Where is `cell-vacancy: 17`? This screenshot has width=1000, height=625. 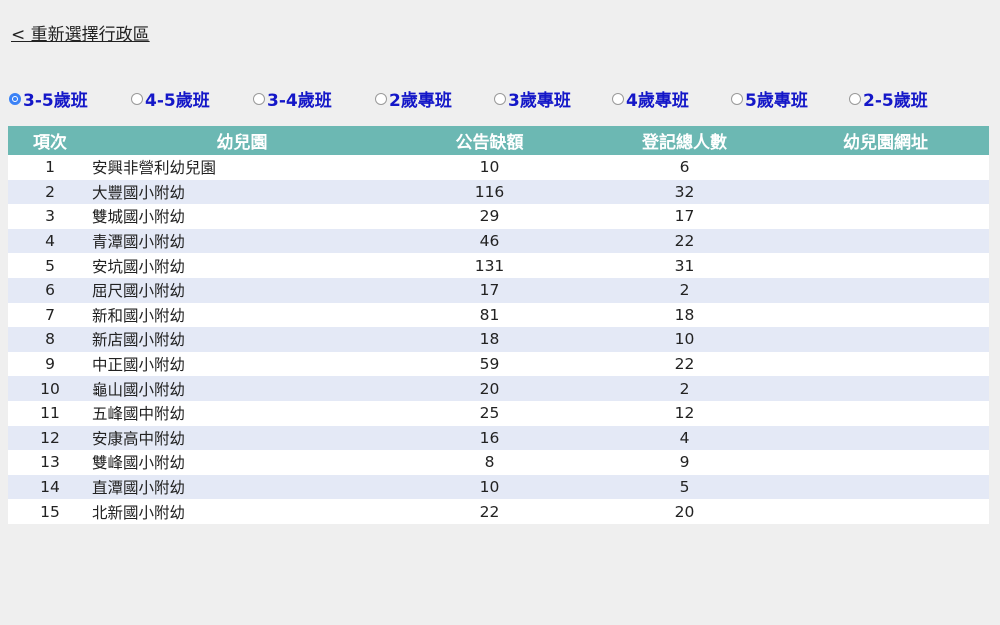 cell-vacancy: 17 is located at coordinates (489, 290).